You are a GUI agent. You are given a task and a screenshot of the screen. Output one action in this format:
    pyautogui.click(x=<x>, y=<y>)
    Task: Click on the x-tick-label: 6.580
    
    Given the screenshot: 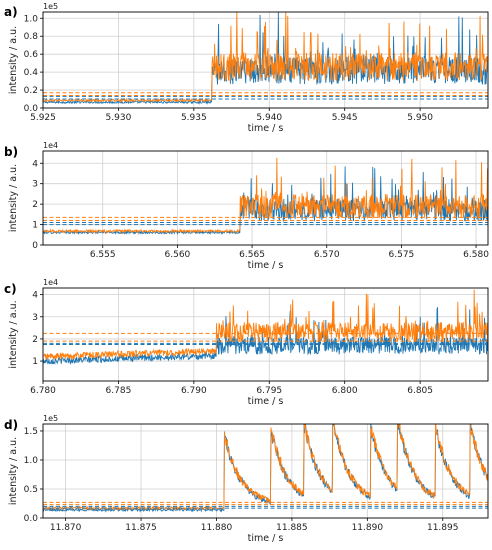 What is the action you would take?
    pyautogui.click(x=476, y=255)
    